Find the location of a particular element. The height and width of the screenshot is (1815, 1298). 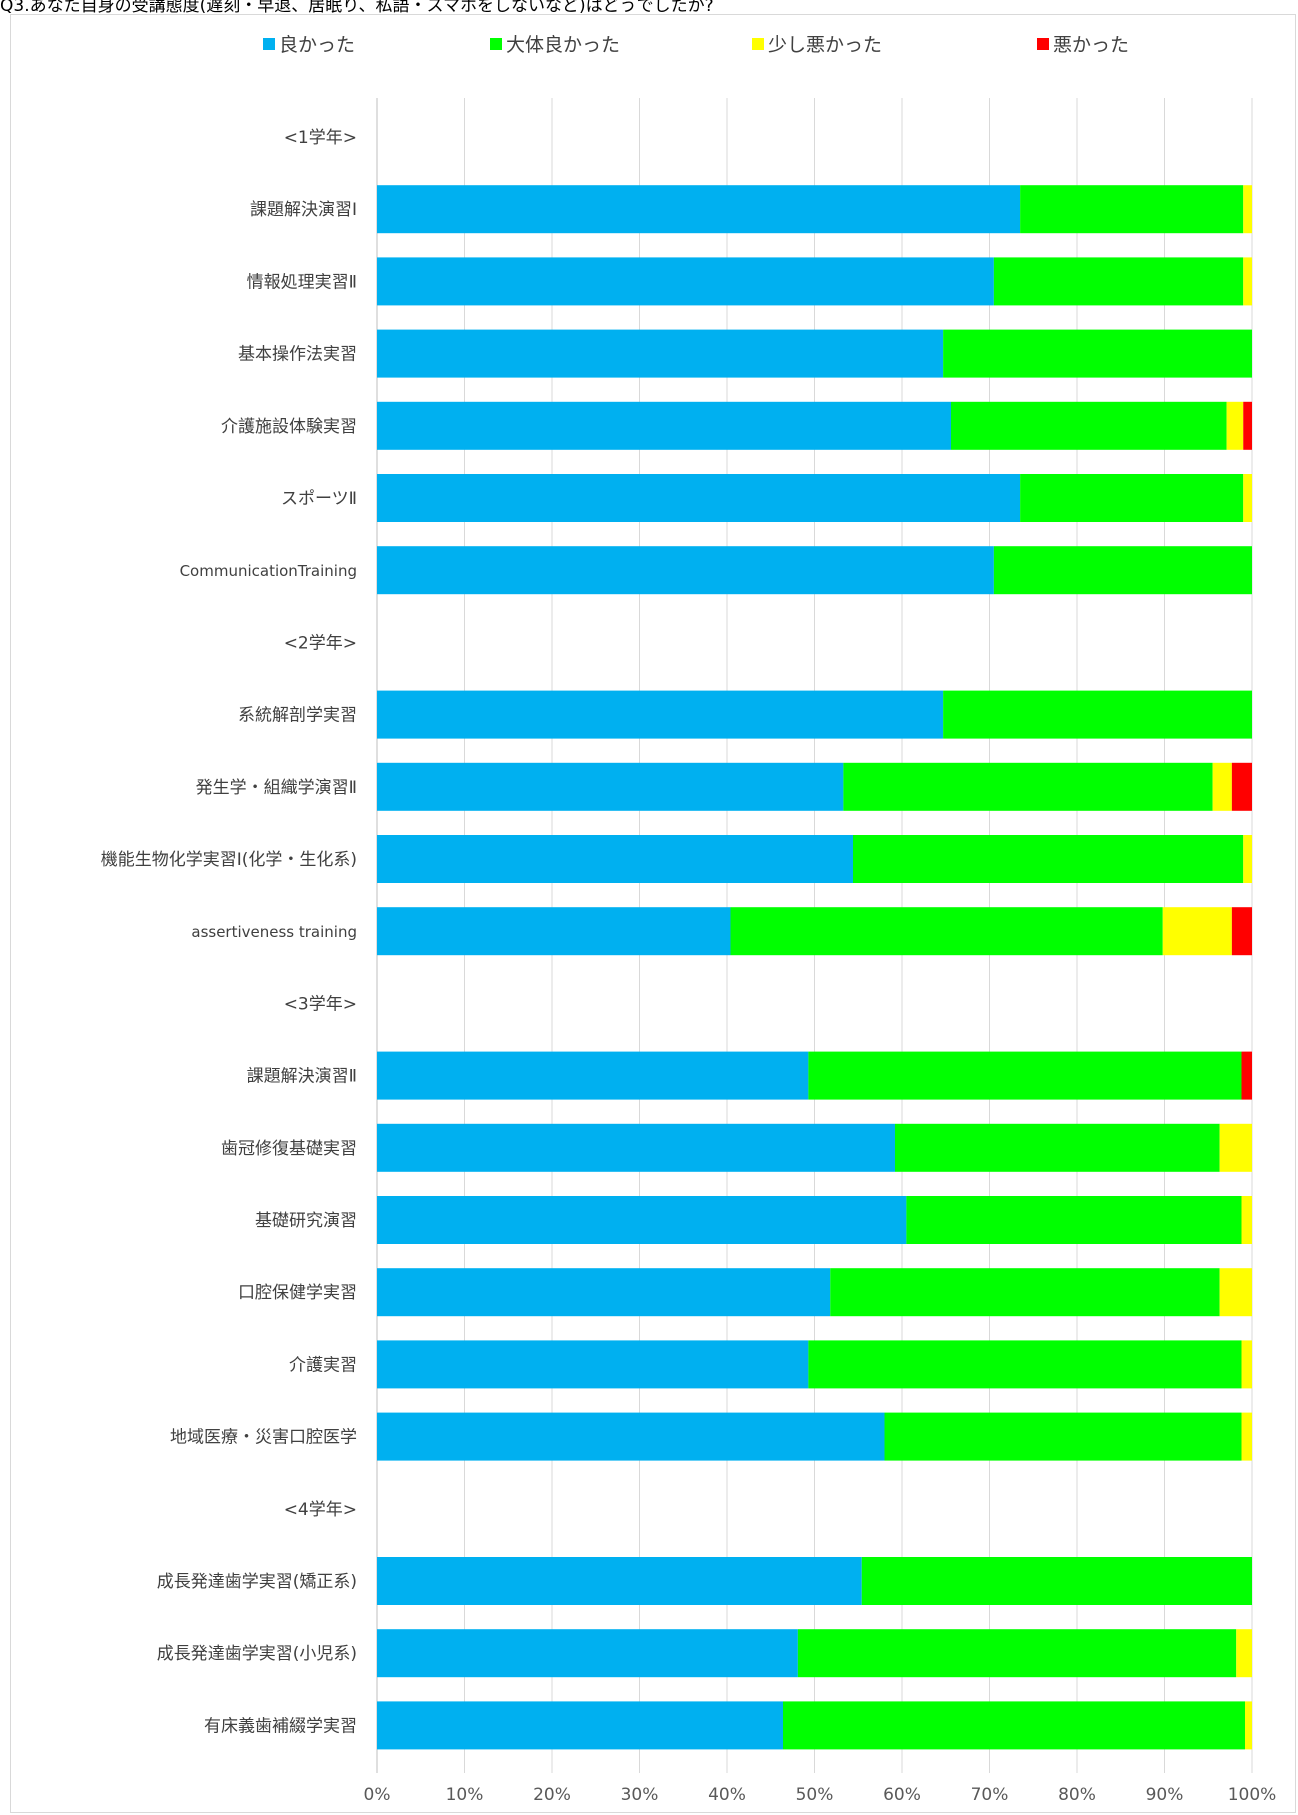

category-label: 有床義歯補綴学実習 is located at coordinates (280, 1726).